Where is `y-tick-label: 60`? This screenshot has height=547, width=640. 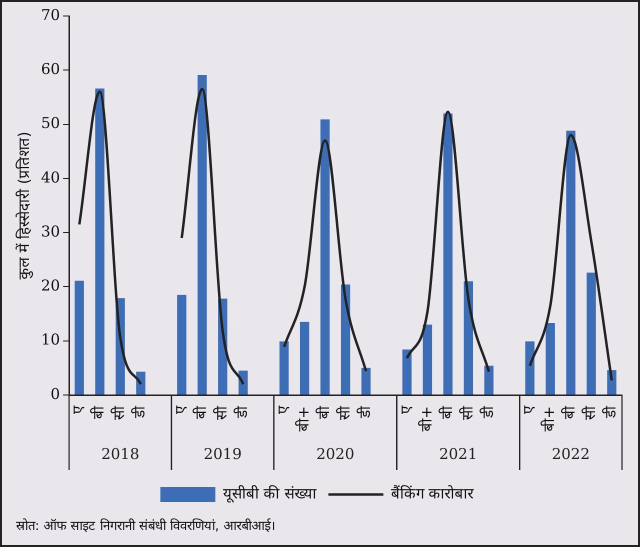
y-tick-label: 60 is located at coordinates (50, 69).